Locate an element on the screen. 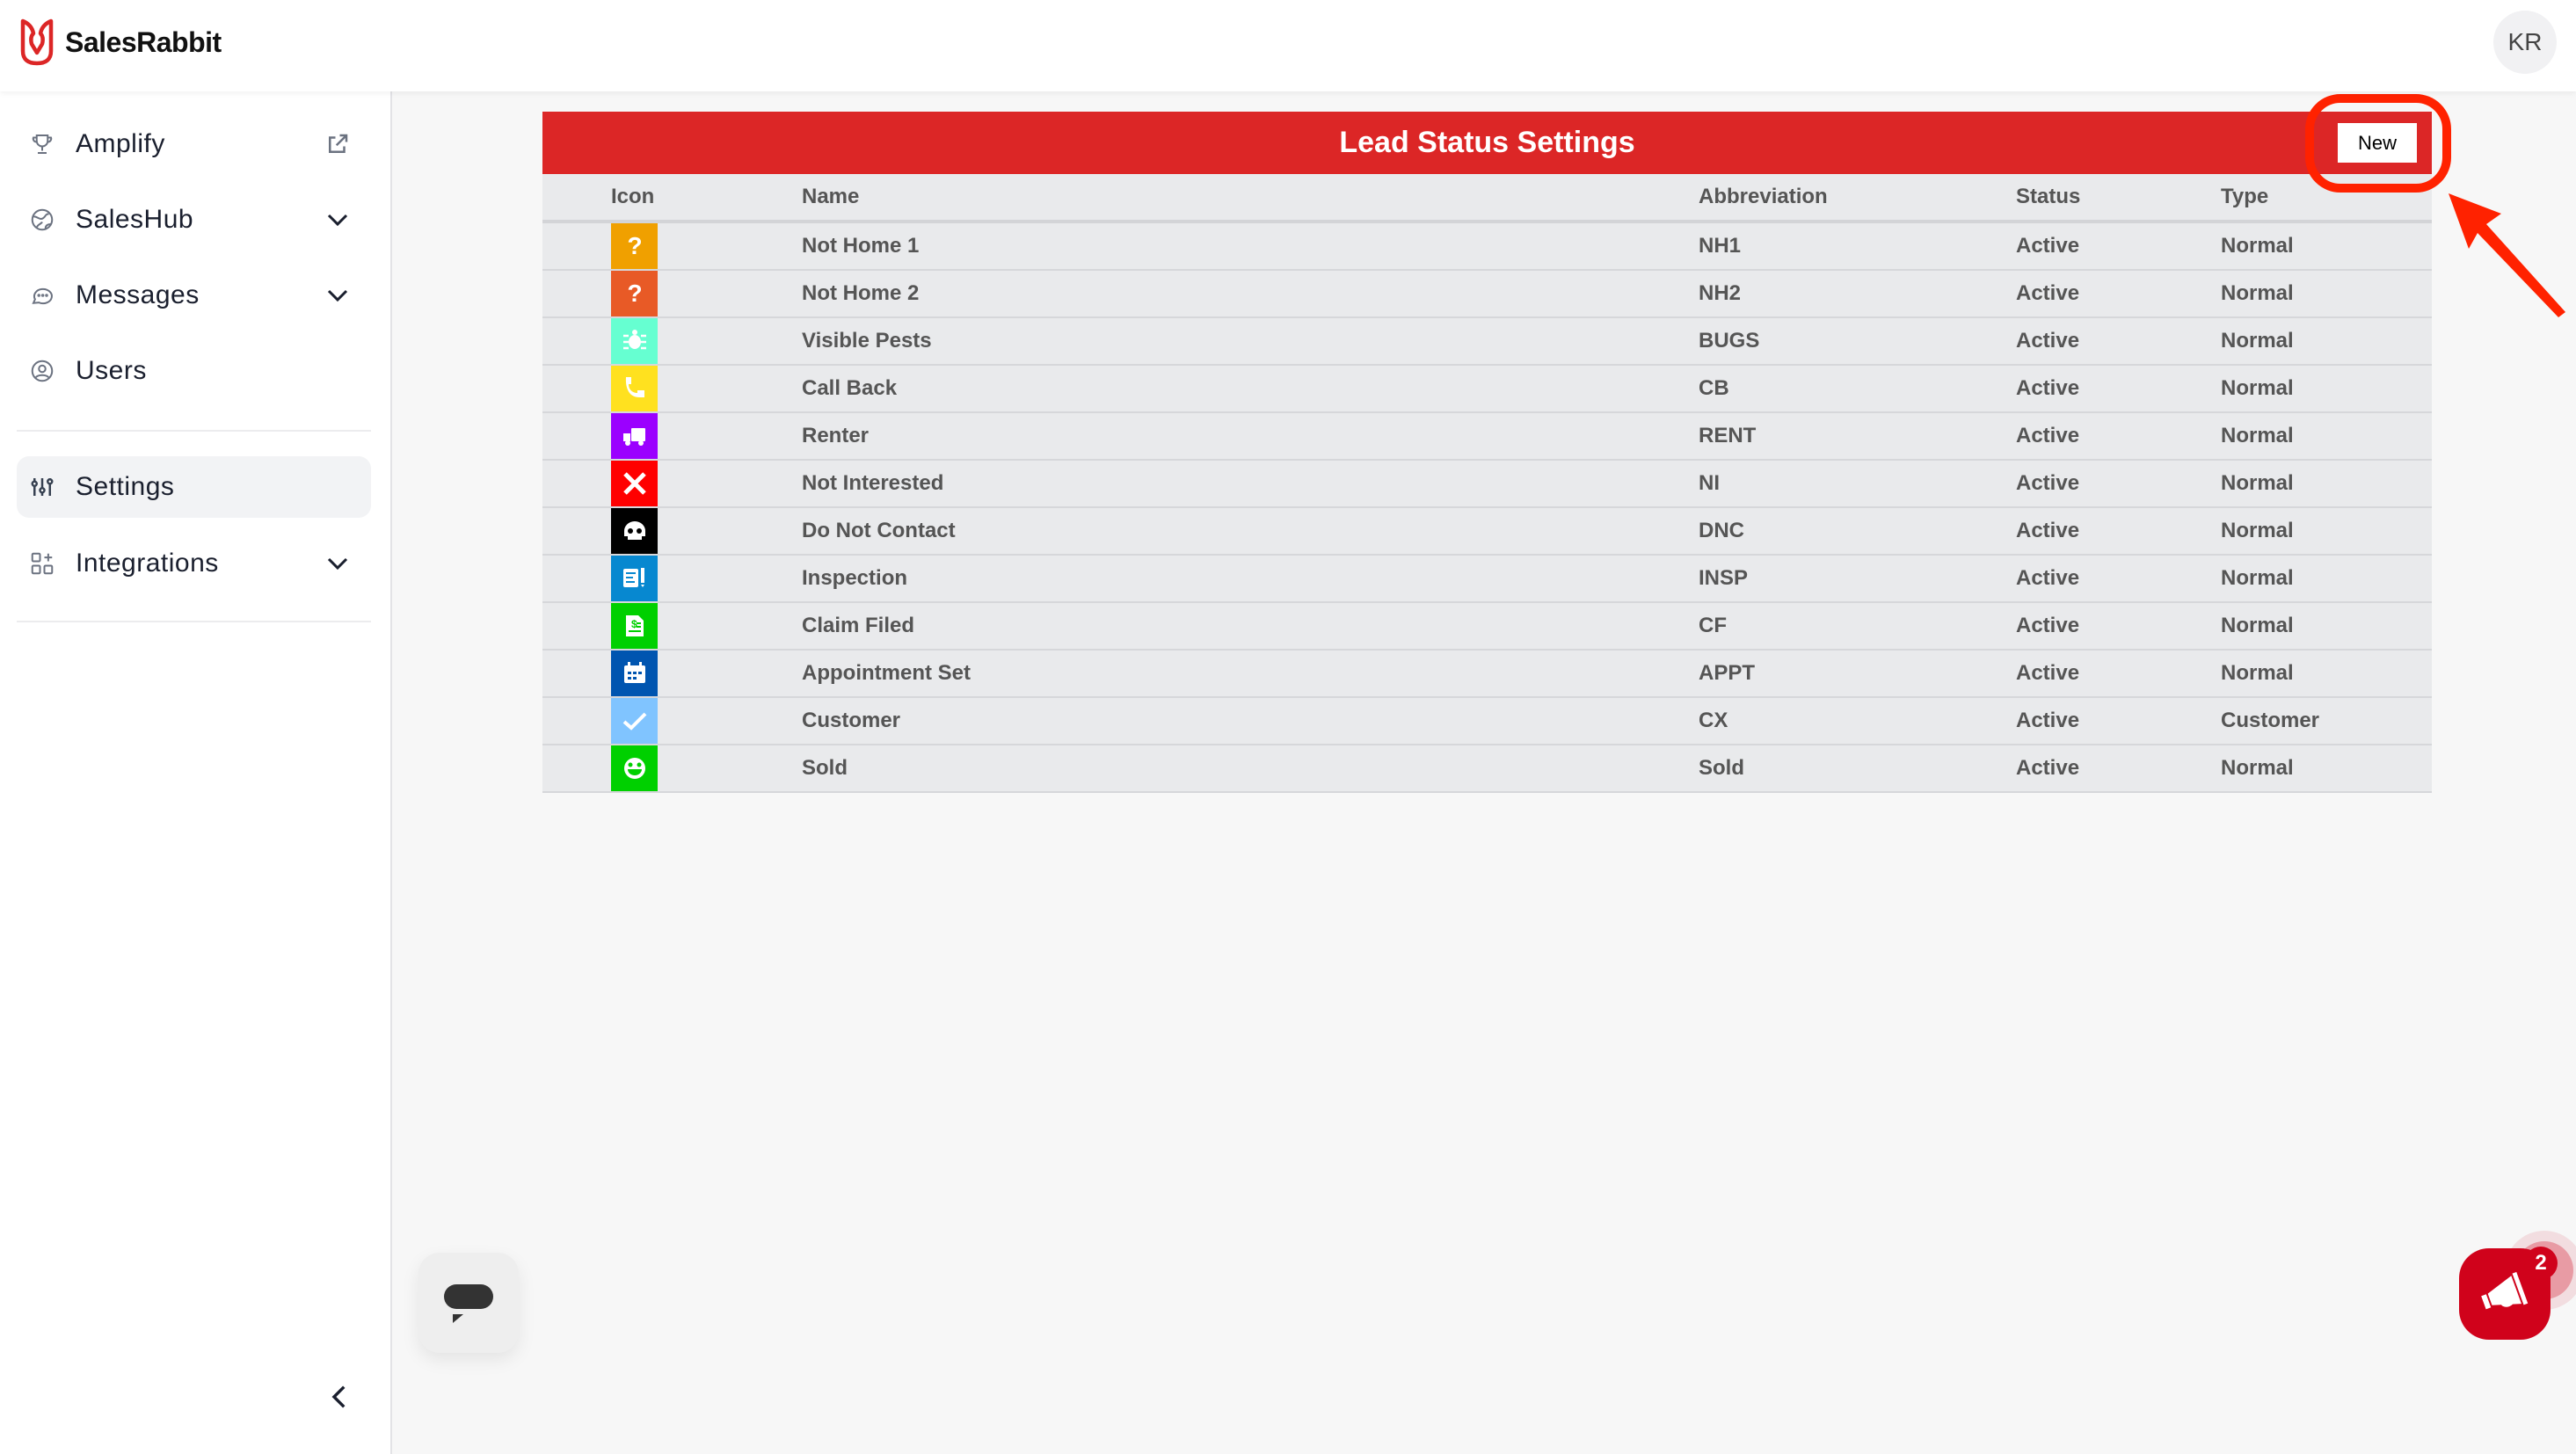 The image size is (2576, 1454). status-name: Inspection is located at coordinates (1250, 579).